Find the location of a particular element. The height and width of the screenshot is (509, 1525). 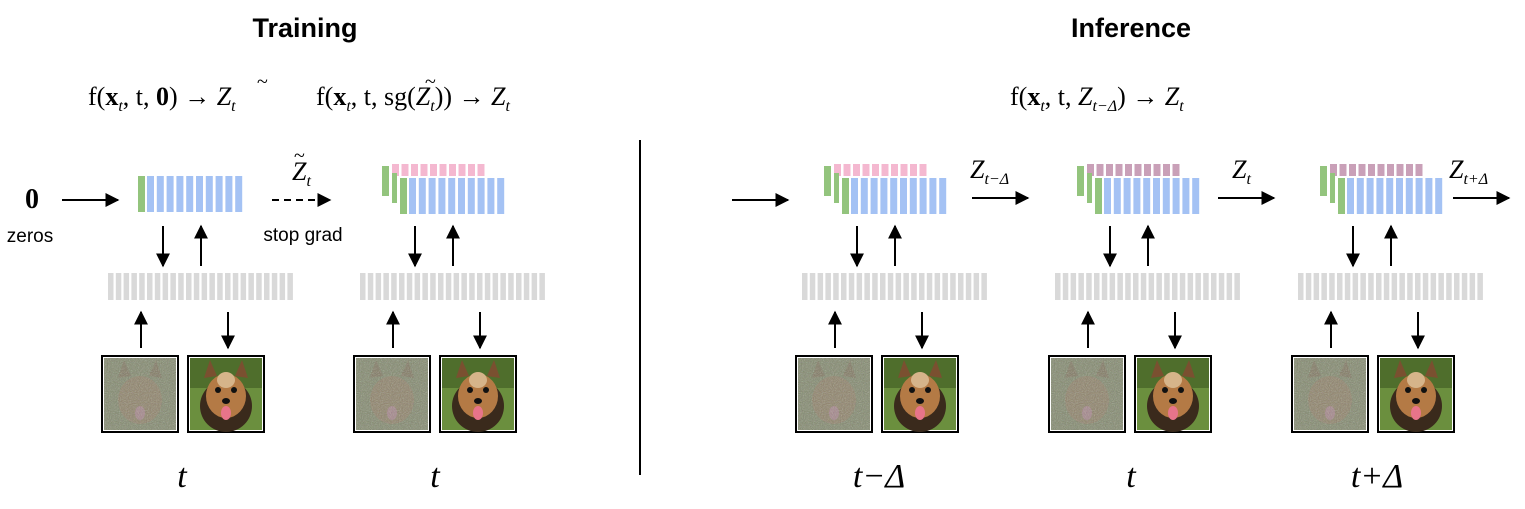

training-title: Training is located at coordinates (304, 28).